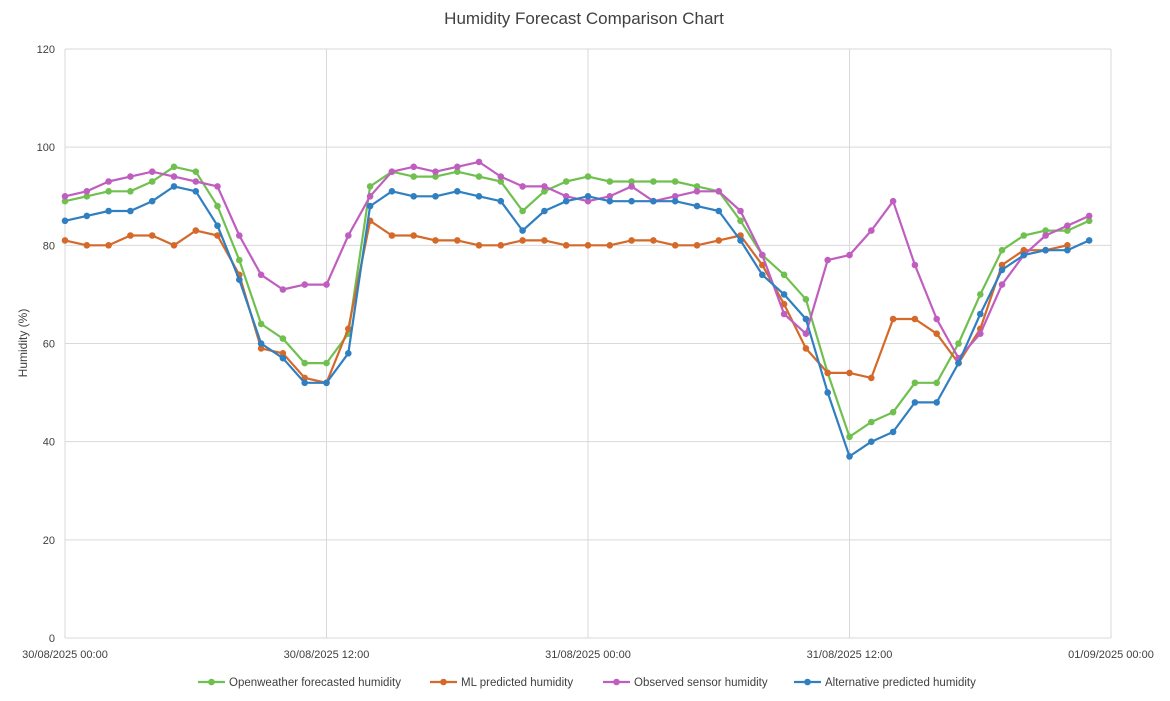 The width and height of the screenshot is (1170, 701). Describe the element at coordinates (588, 655) in the screenshot. I see `x-tick-label: 31/08/2025 00:00` at that location.